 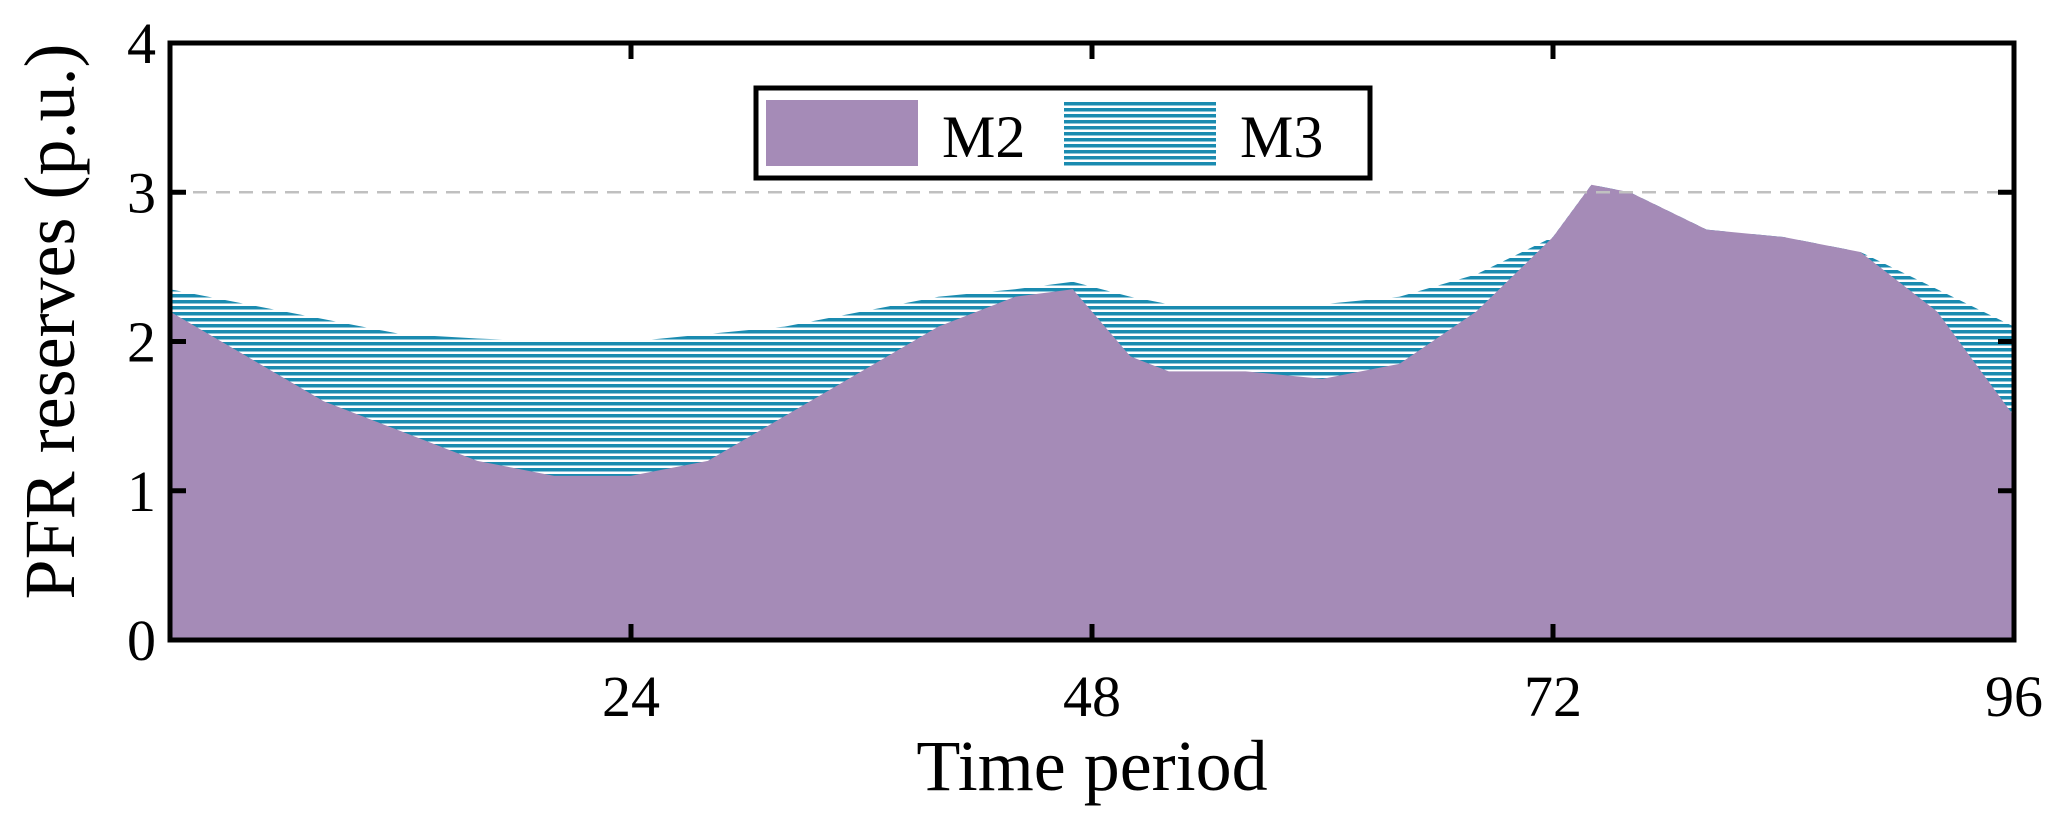 What do you see at coordinates (141, 43) in the screenshot?
I see `y-tick-label: 4` at bounding box center [141, 43].